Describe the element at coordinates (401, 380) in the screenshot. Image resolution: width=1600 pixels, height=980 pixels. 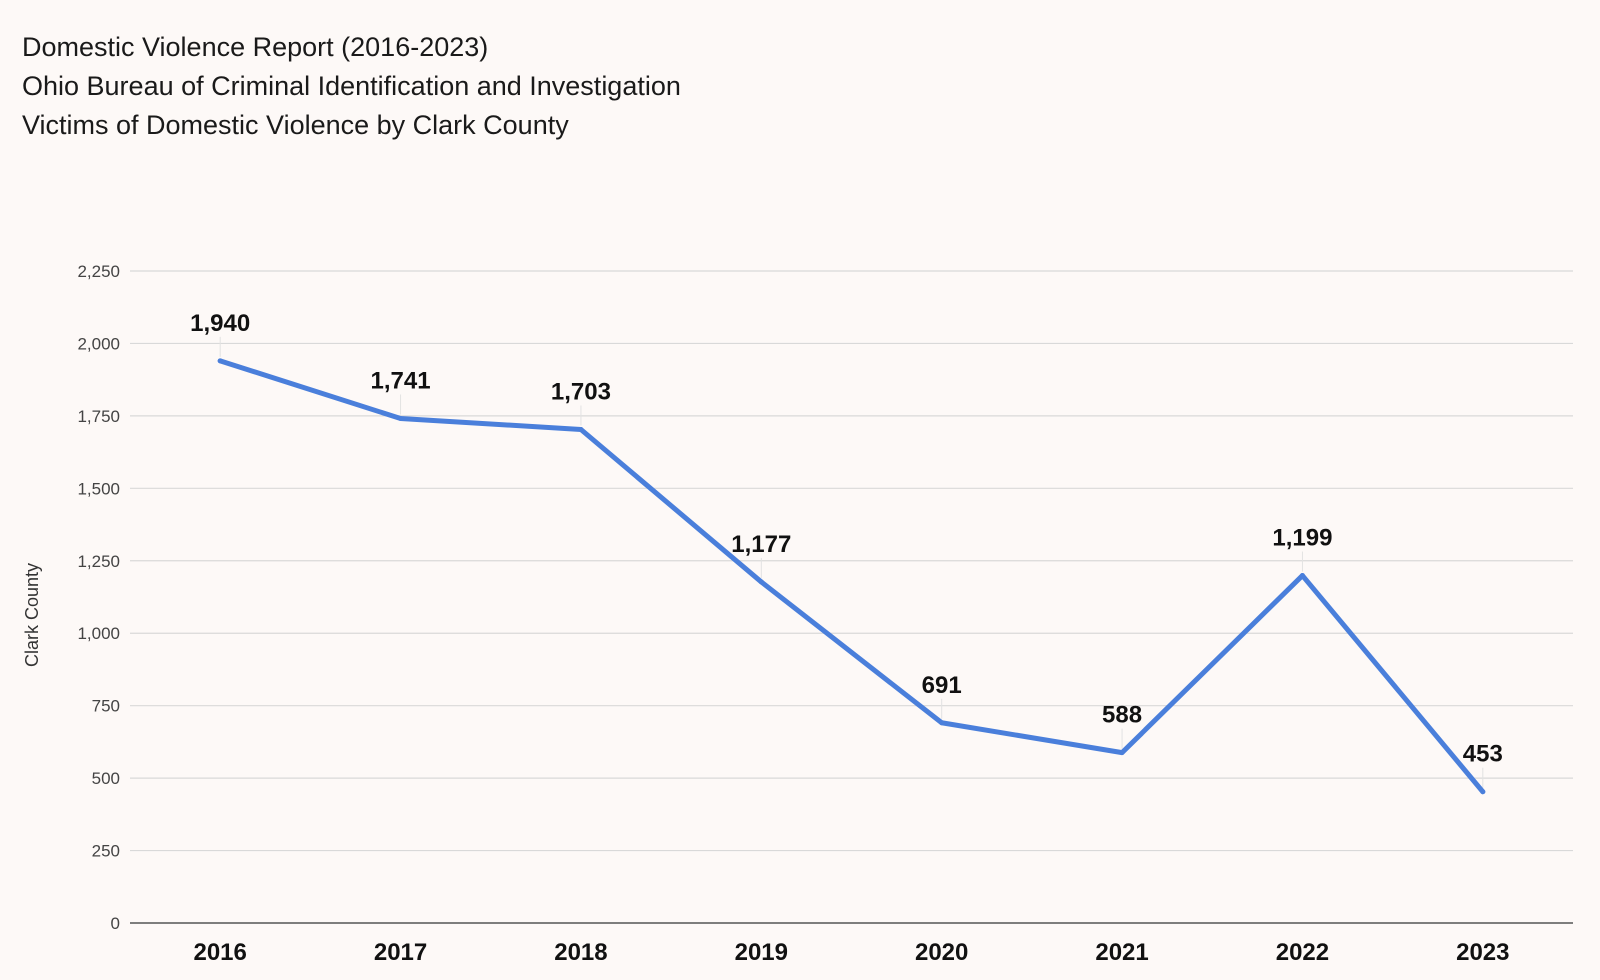
I see `data-label: 1,741` at that location.